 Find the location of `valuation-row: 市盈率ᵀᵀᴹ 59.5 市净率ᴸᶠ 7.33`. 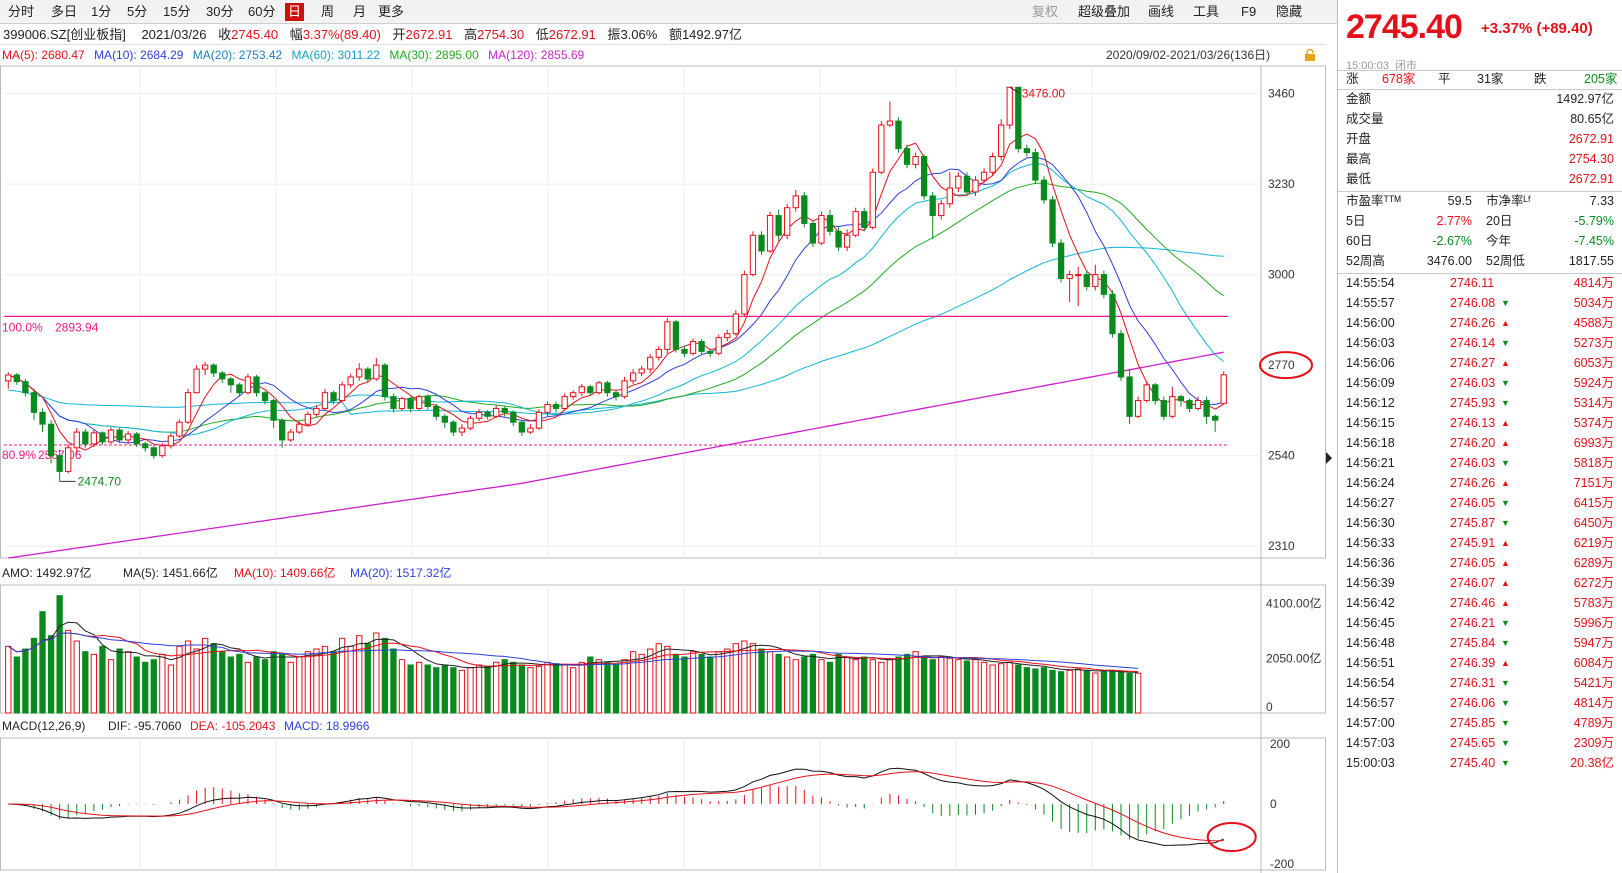

valuation-row: 市盈率ᵀᵀᴹ 59.5 市净率ᴸᶠ 7.33 is located at coordinates (1478, 201).